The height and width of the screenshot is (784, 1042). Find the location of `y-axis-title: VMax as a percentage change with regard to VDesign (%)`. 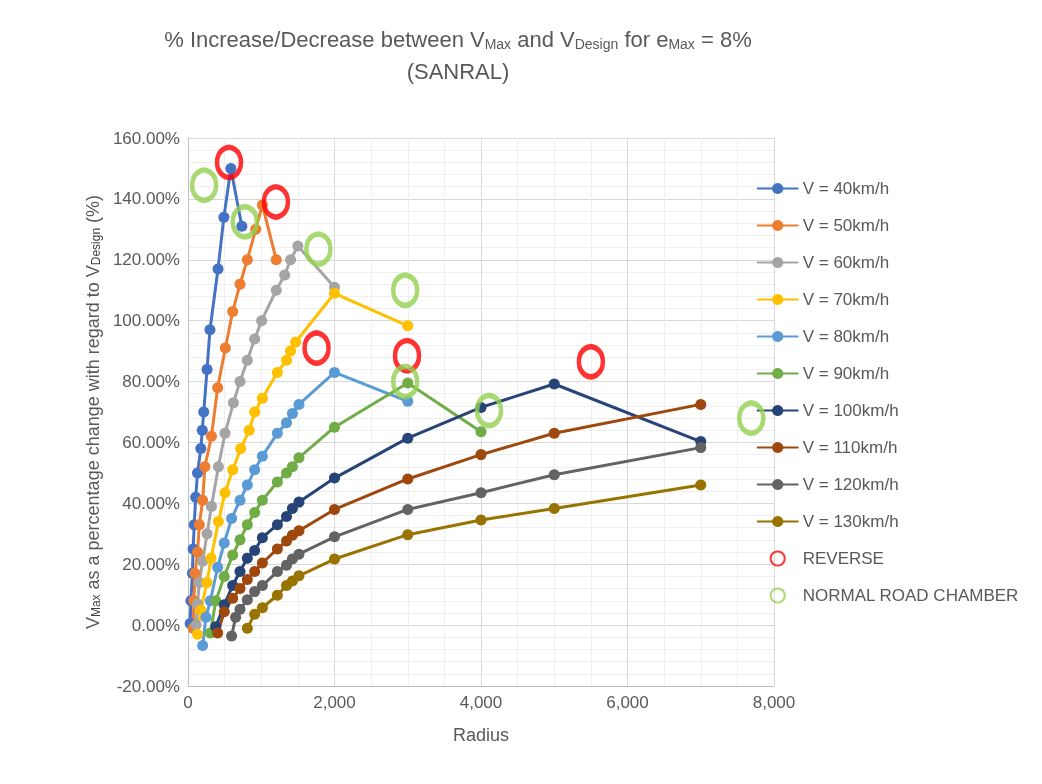

y-axis-title: VMax as a percentage change with regard to VDesign (%) is located at coordinates (92, 412).